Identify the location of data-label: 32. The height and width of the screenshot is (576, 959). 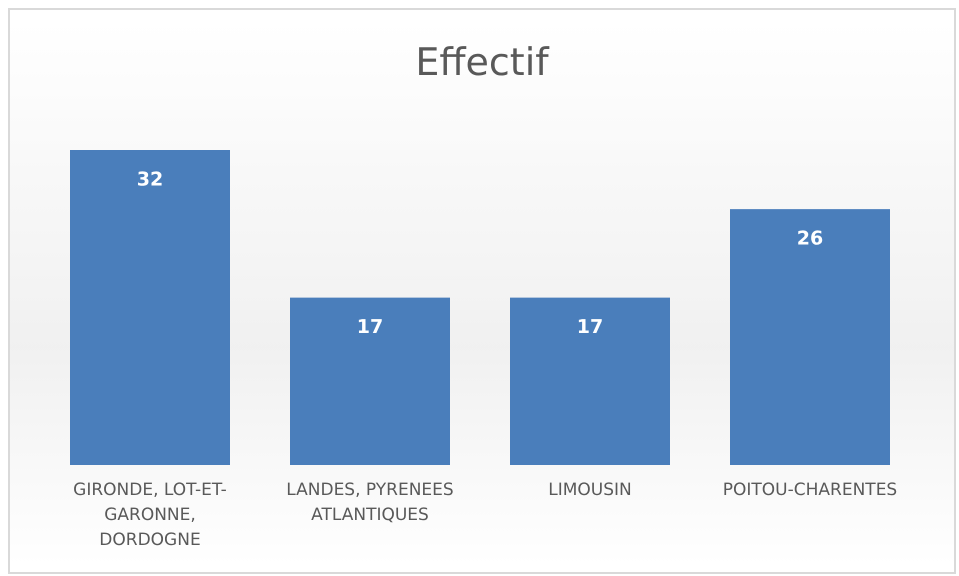
(150, 179).